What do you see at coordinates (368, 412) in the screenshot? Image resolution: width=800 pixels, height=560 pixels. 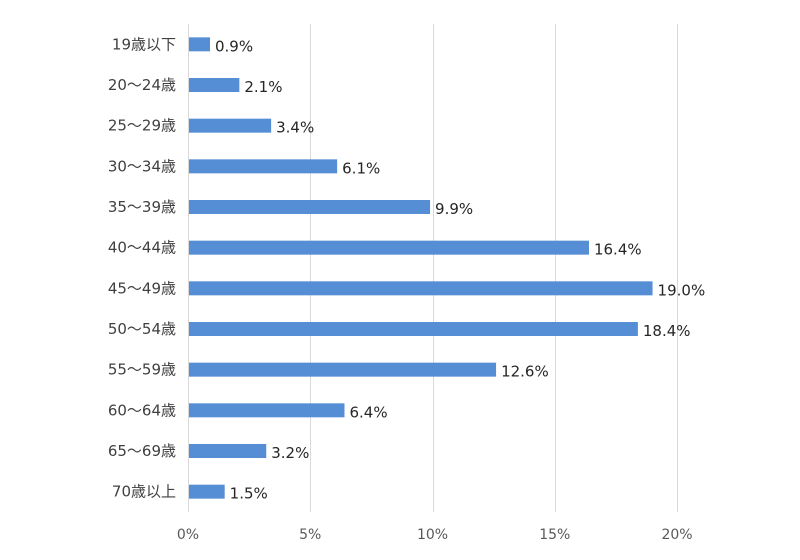 I see `value-label: 6.4%` at bounding box center [368, 412].